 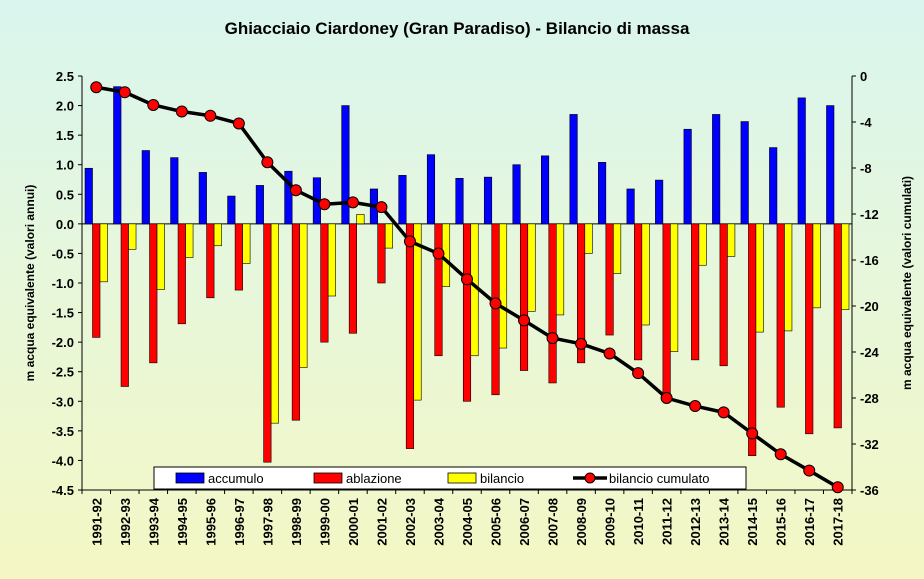 I want to click on right-tick-label: -8, so click(x=866, y=168).